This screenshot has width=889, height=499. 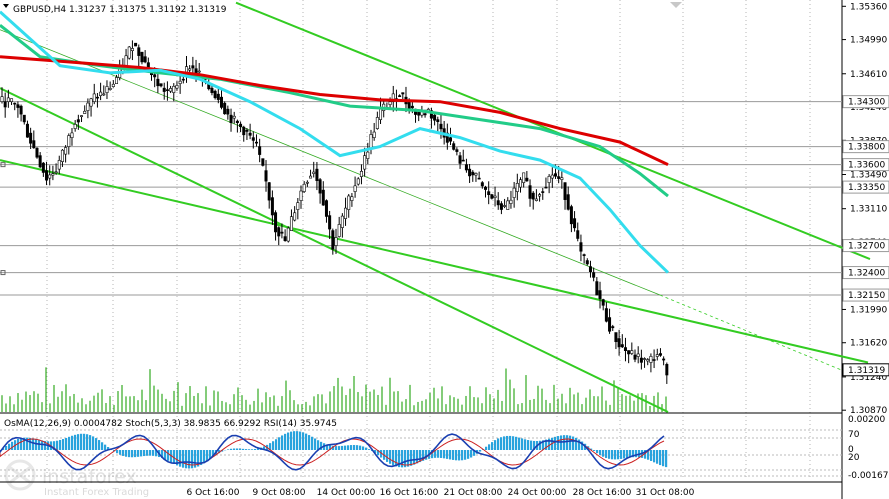 I want to click on x-tick-label: 14 Oct 00:00, so click(x=346, y=493).